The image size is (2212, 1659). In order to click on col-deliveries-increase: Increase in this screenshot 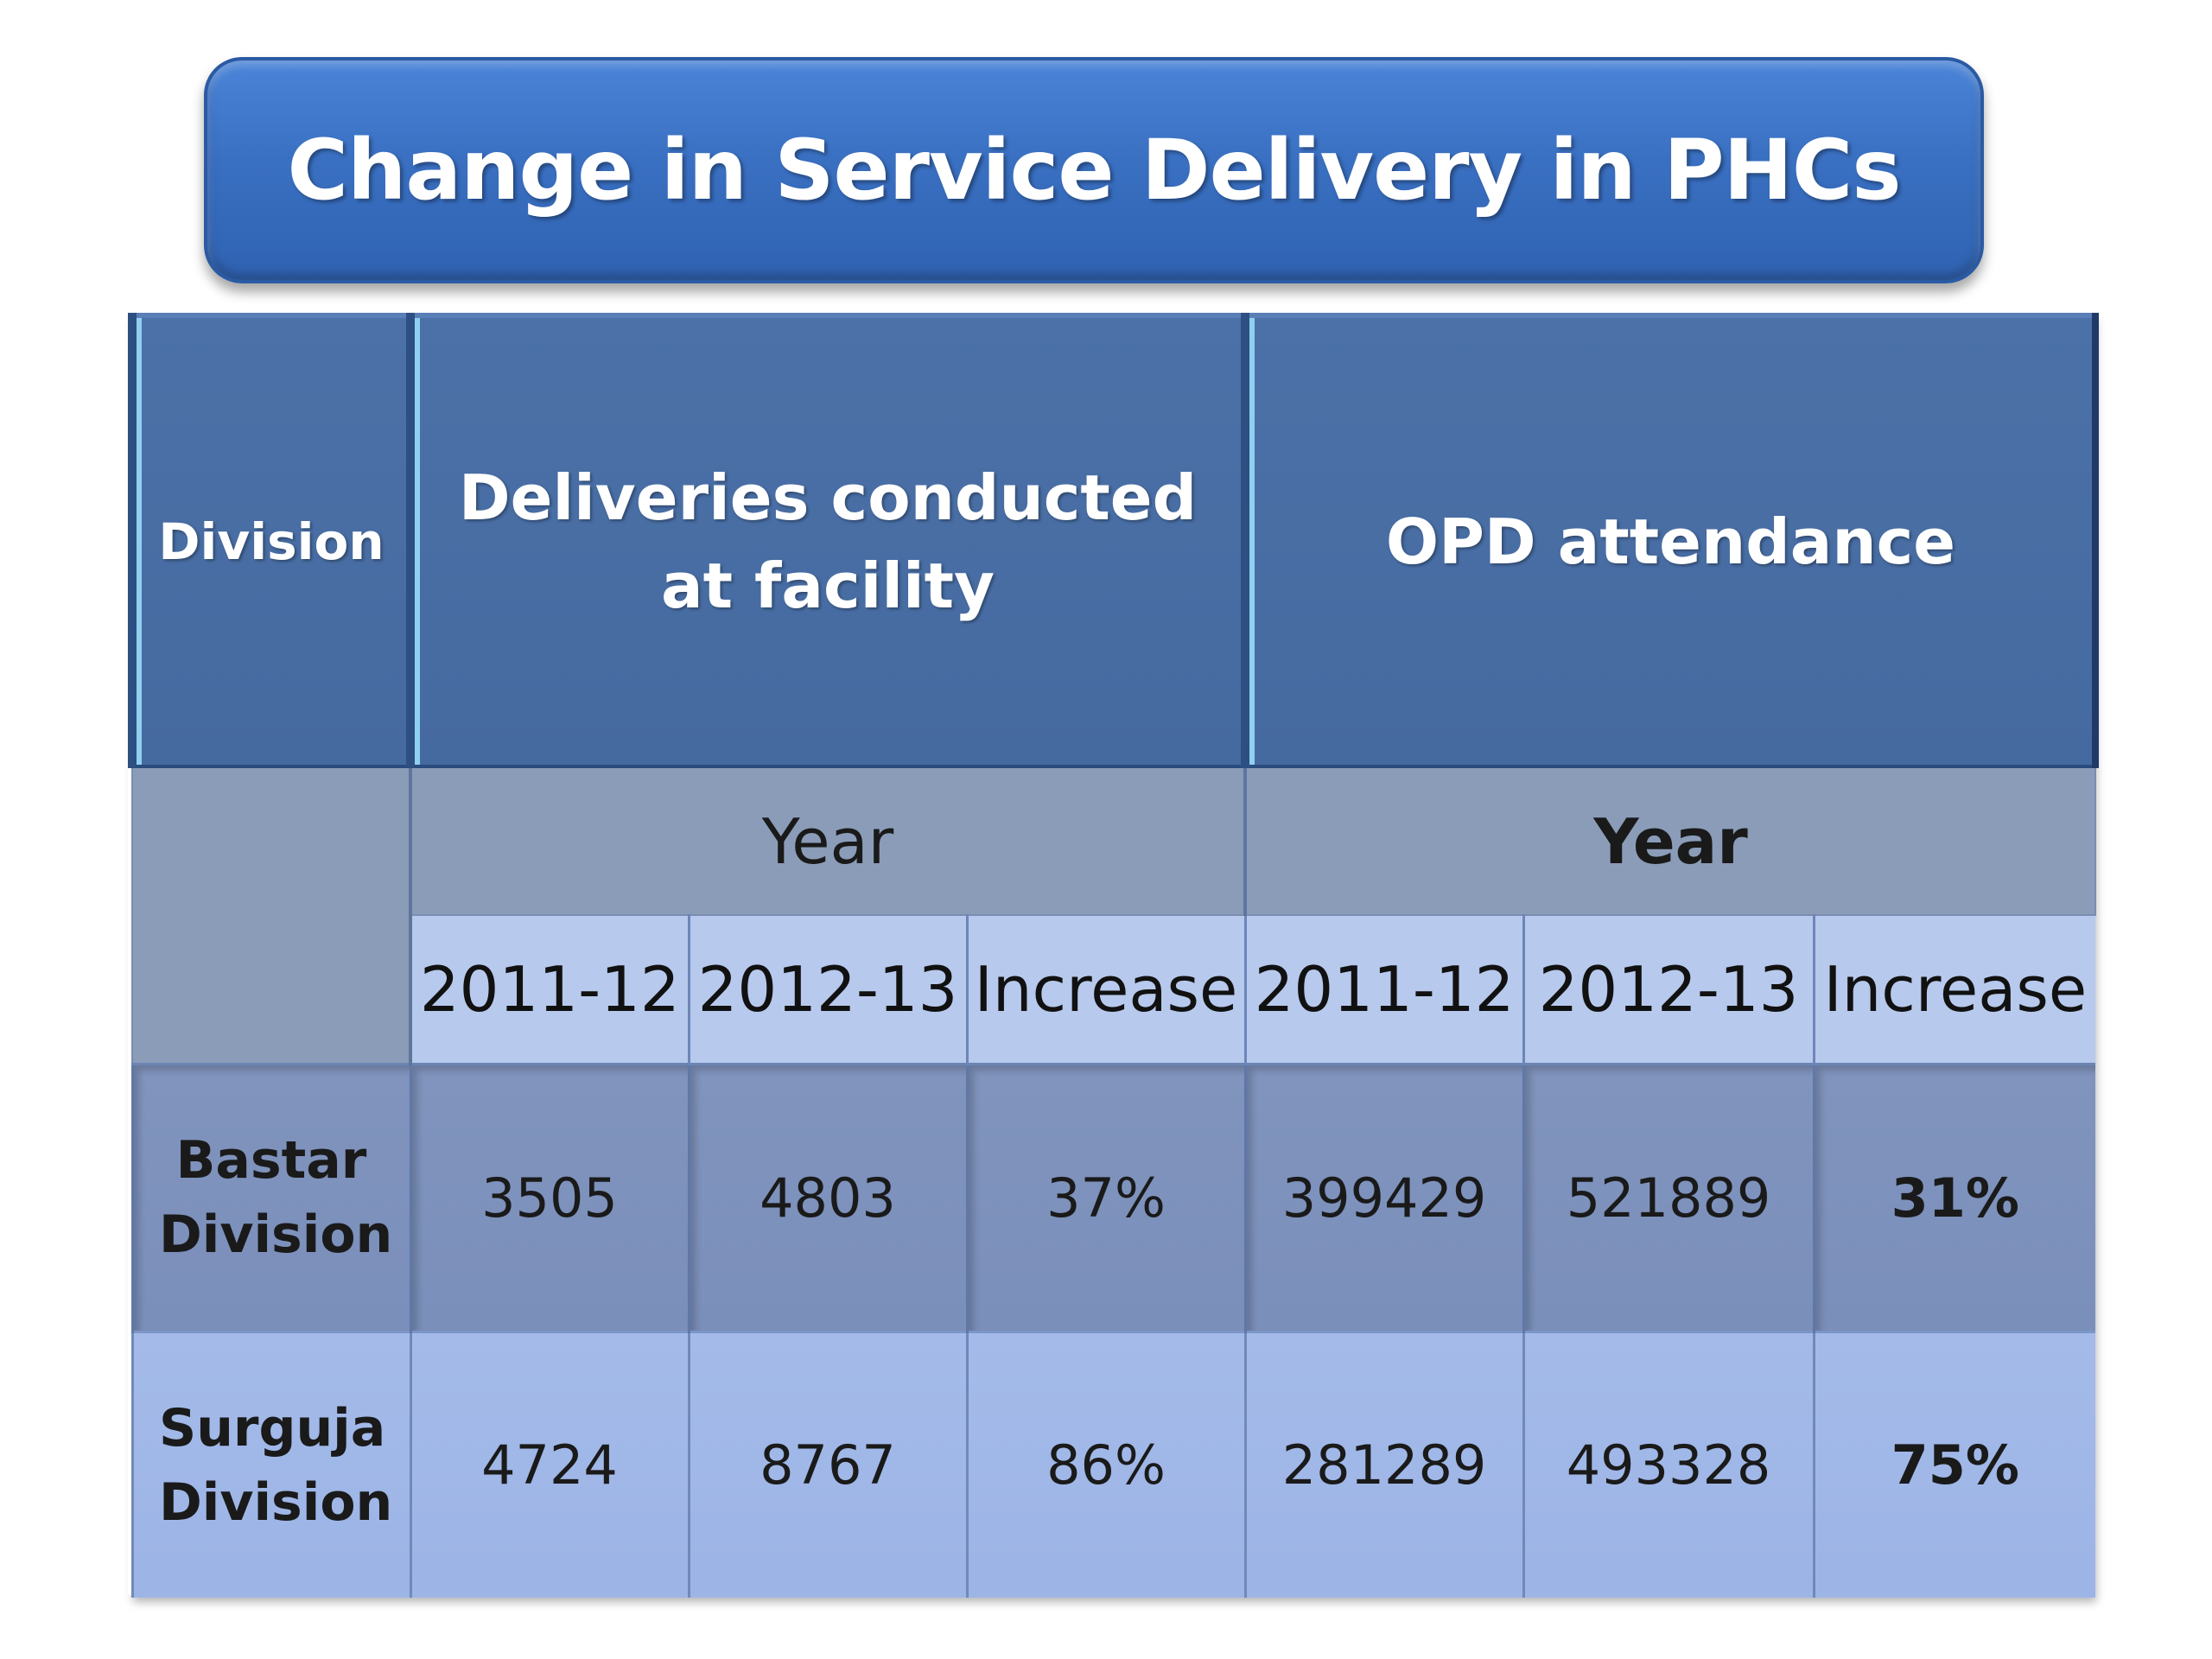, I will do `click(1105, 990)`.